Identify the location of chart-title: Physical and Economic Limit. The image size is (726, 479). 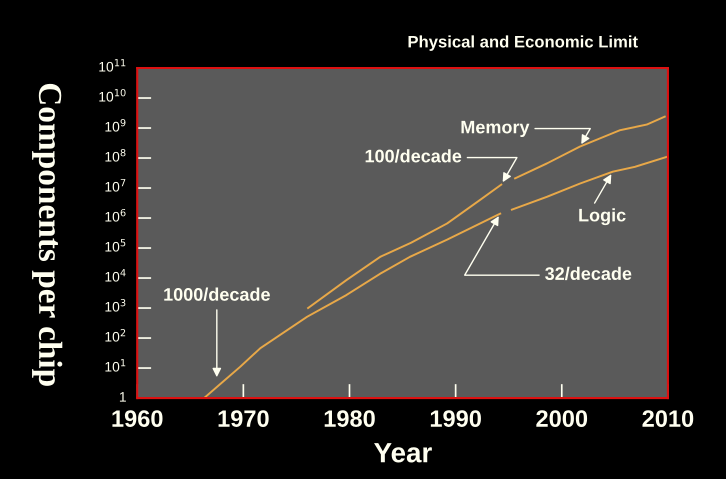
(523, 43).